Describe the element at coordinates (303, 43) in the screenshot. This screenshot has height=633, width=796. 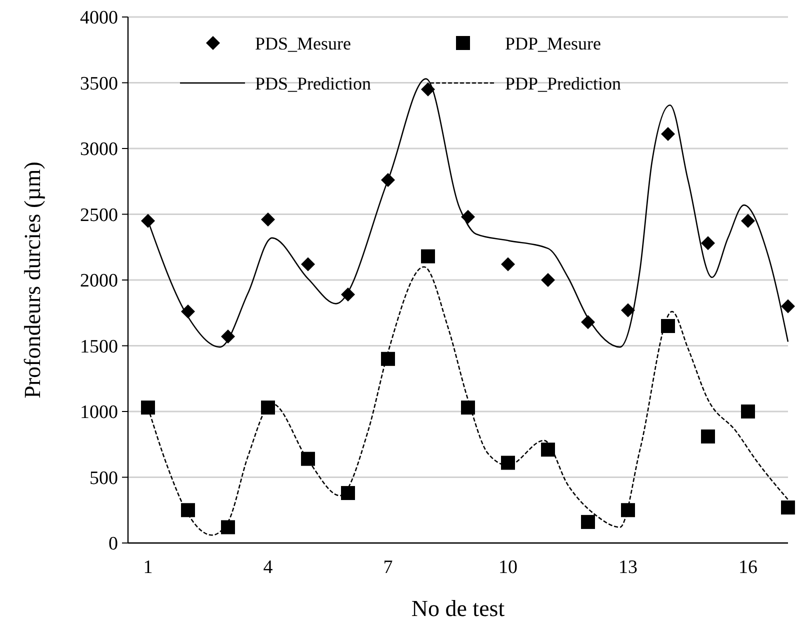
I see `legend-label: PDS_Mesure` at that location.